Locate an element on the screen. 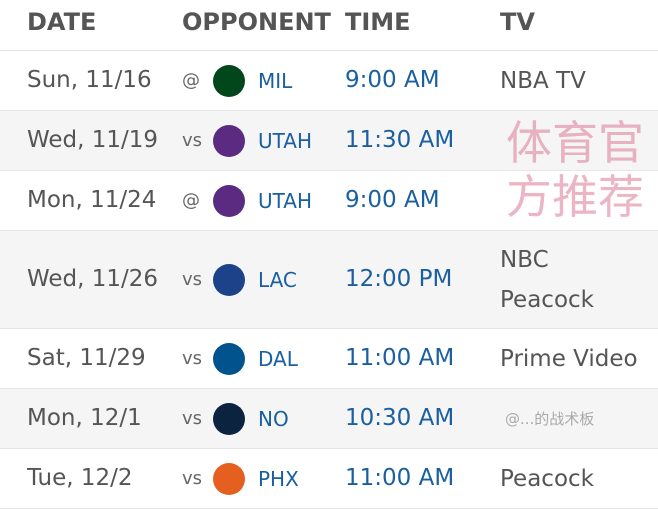 Image resolution: width=658 pixels, height=509 pixels. header-opponent: OPPONENT is located at coordinates (256, 22).